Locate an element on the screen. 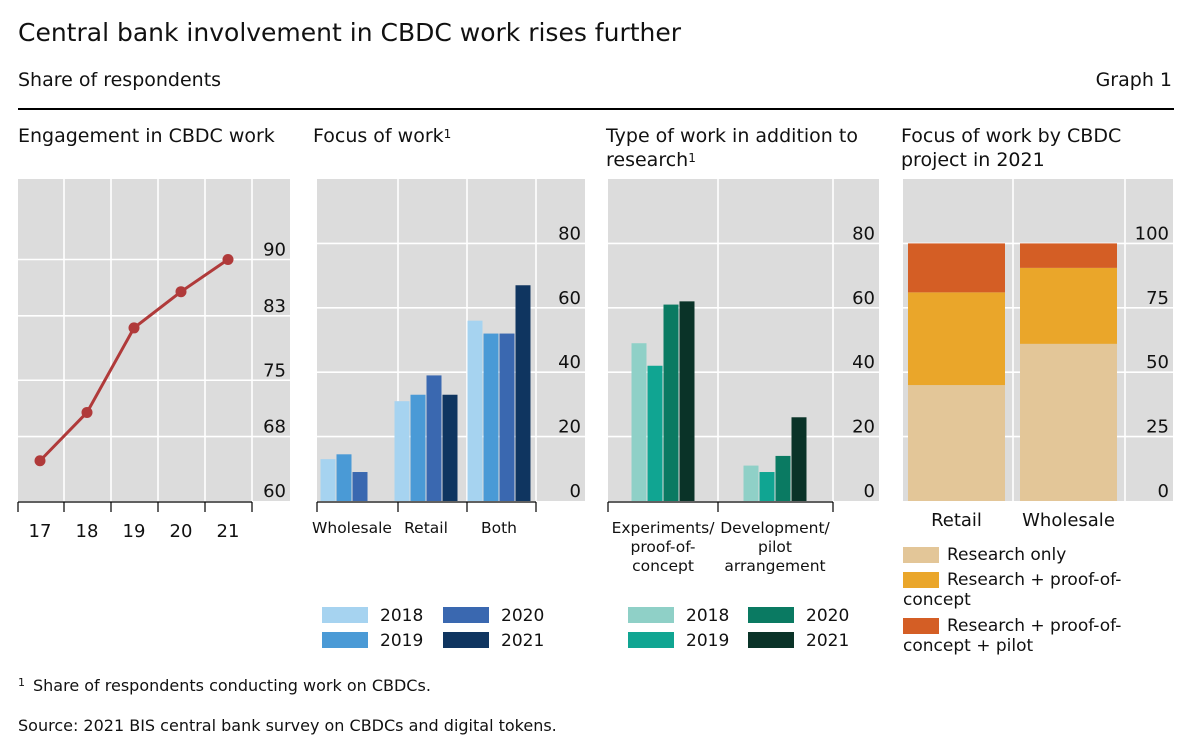  x-tick-label: pilot is located at coordinates (775, 547).